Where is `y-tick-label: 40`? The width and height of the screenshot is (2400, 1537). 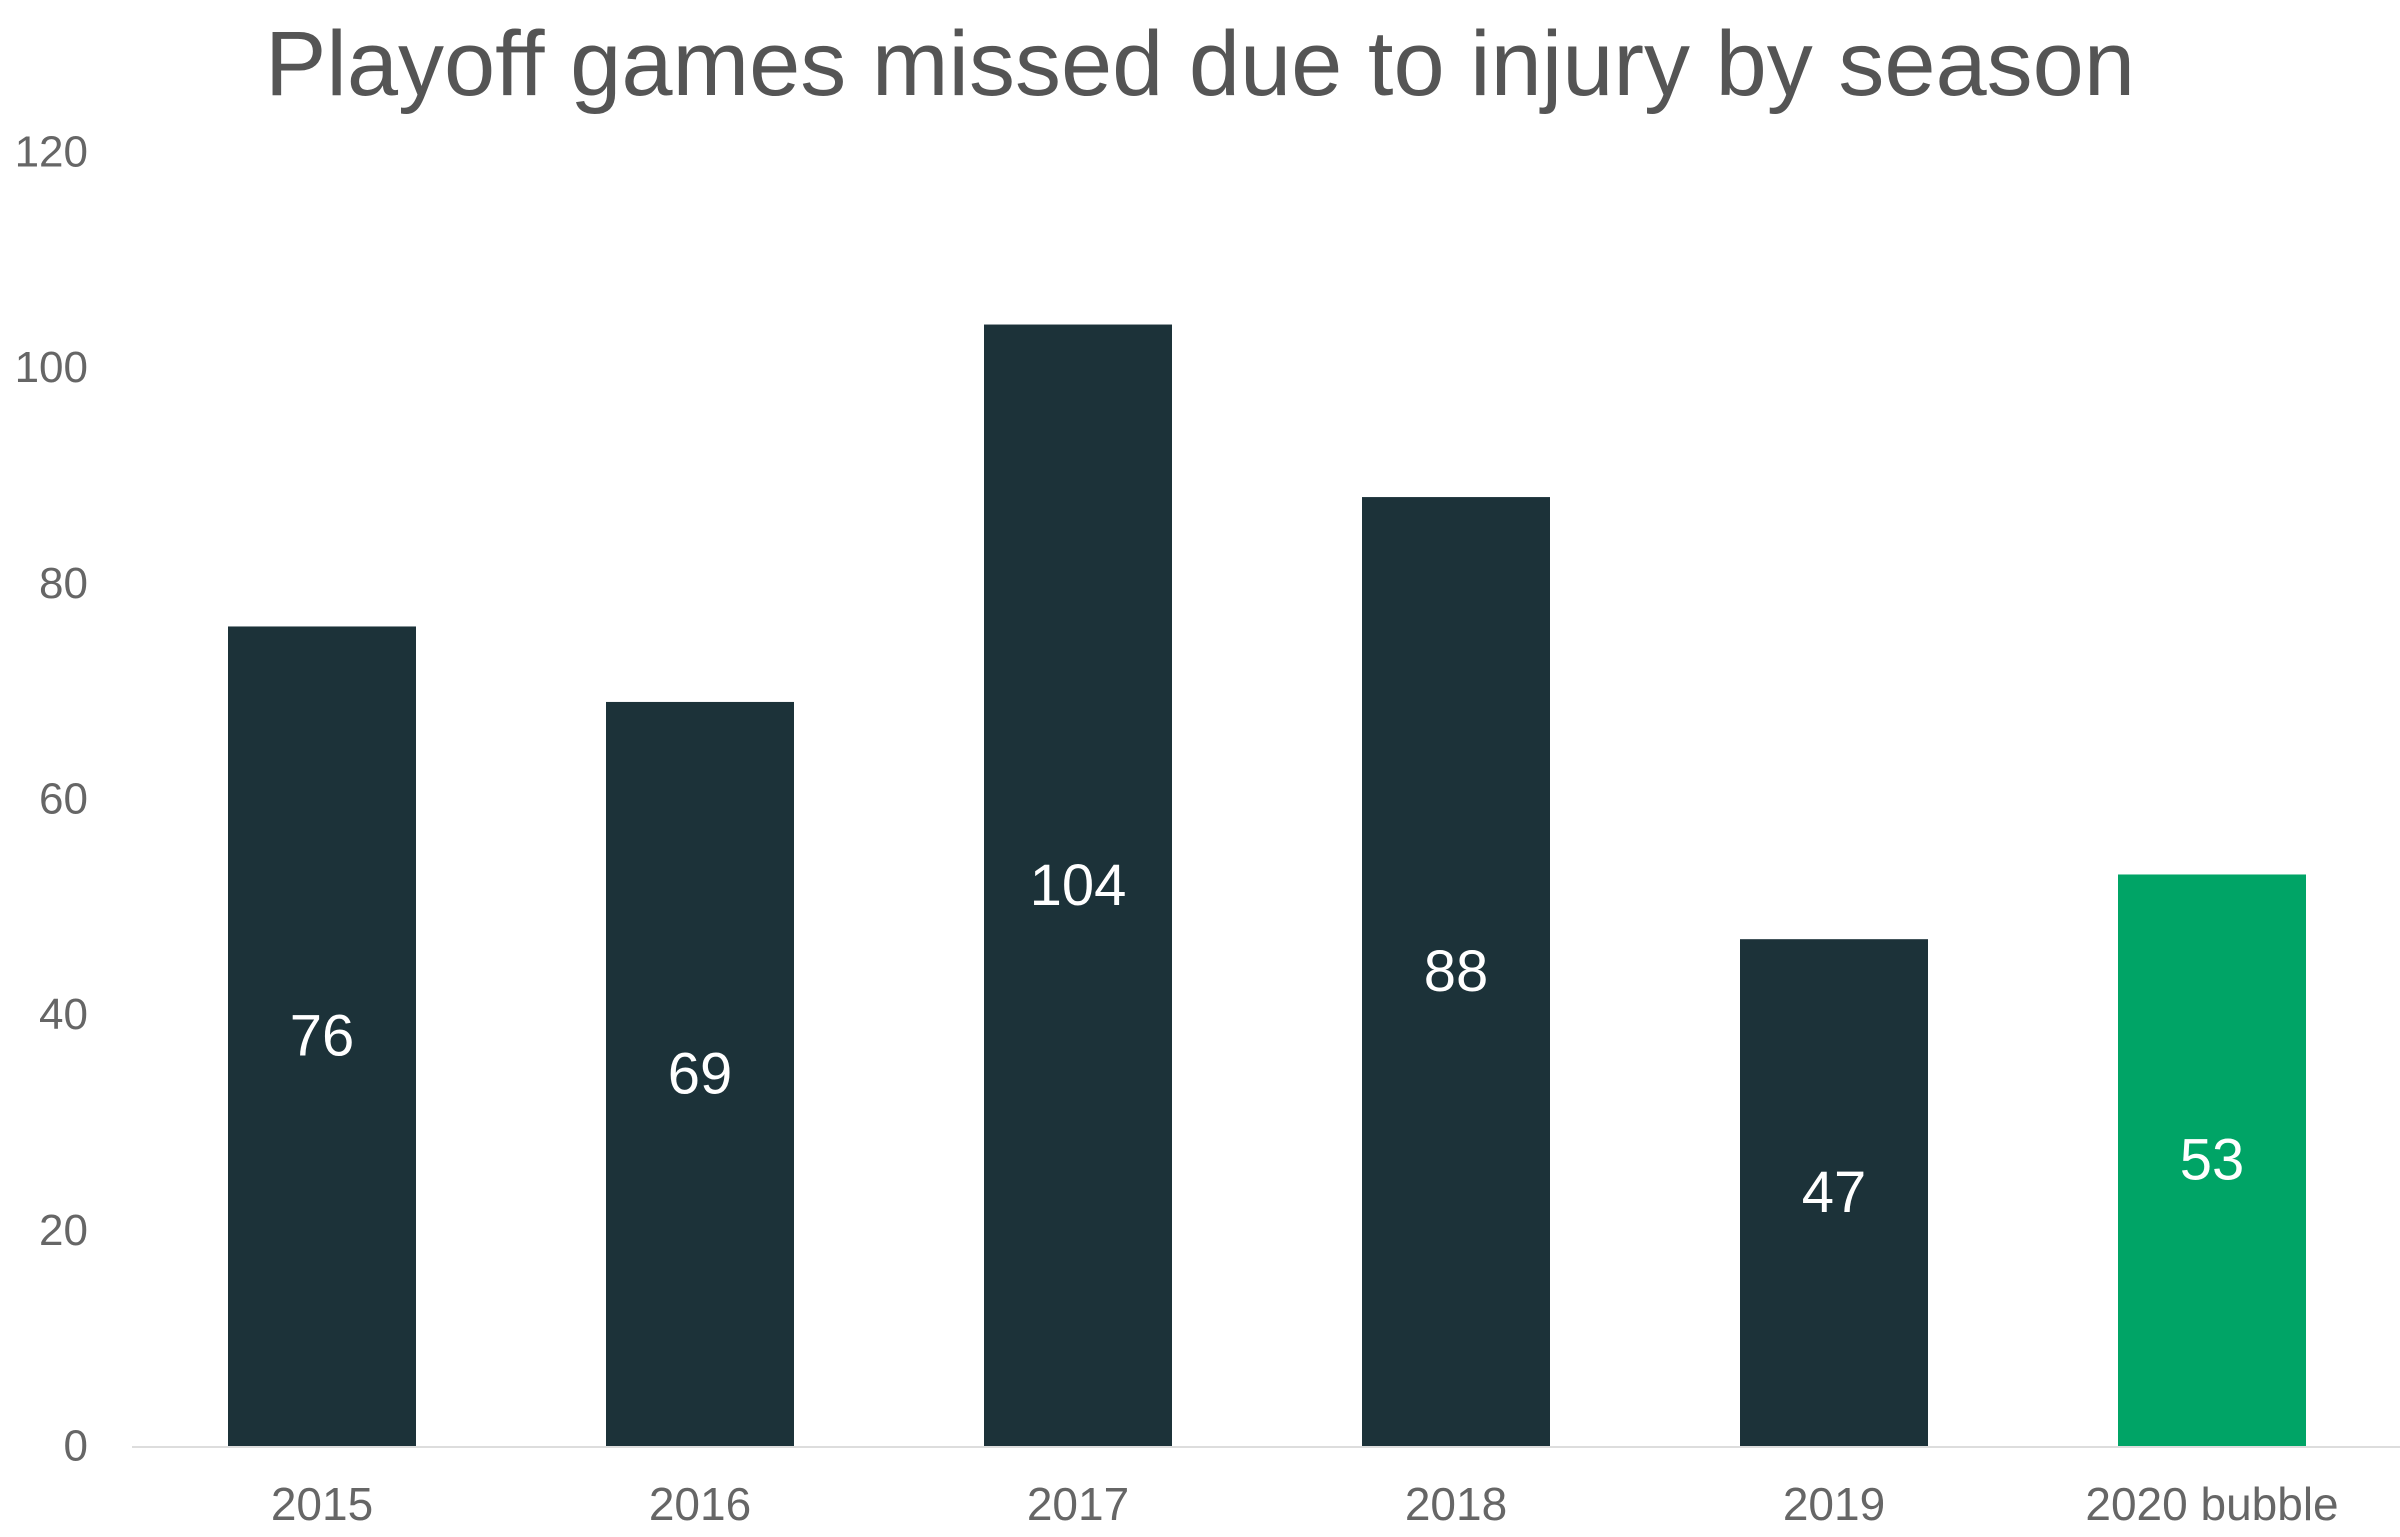 y-tick-label: 40 is located at coordinates (63, 1014).